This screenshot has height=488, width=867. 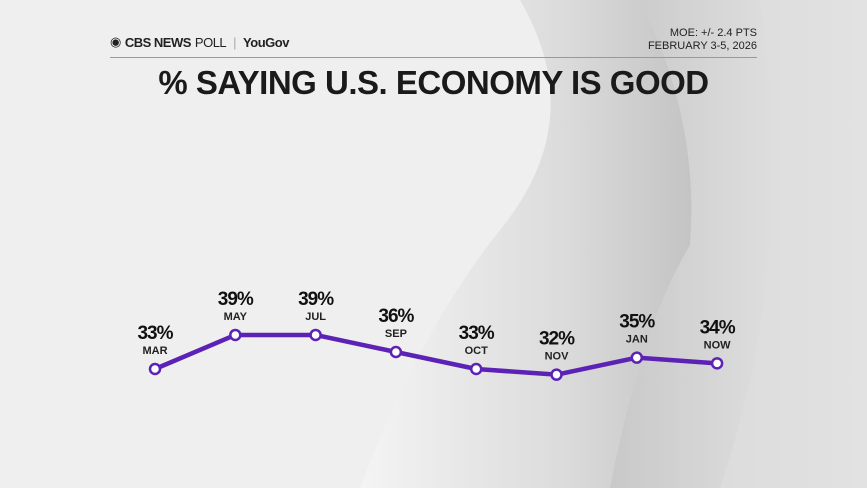 I want to click on x-tick-label: SEP, so click(x=396, y=334).